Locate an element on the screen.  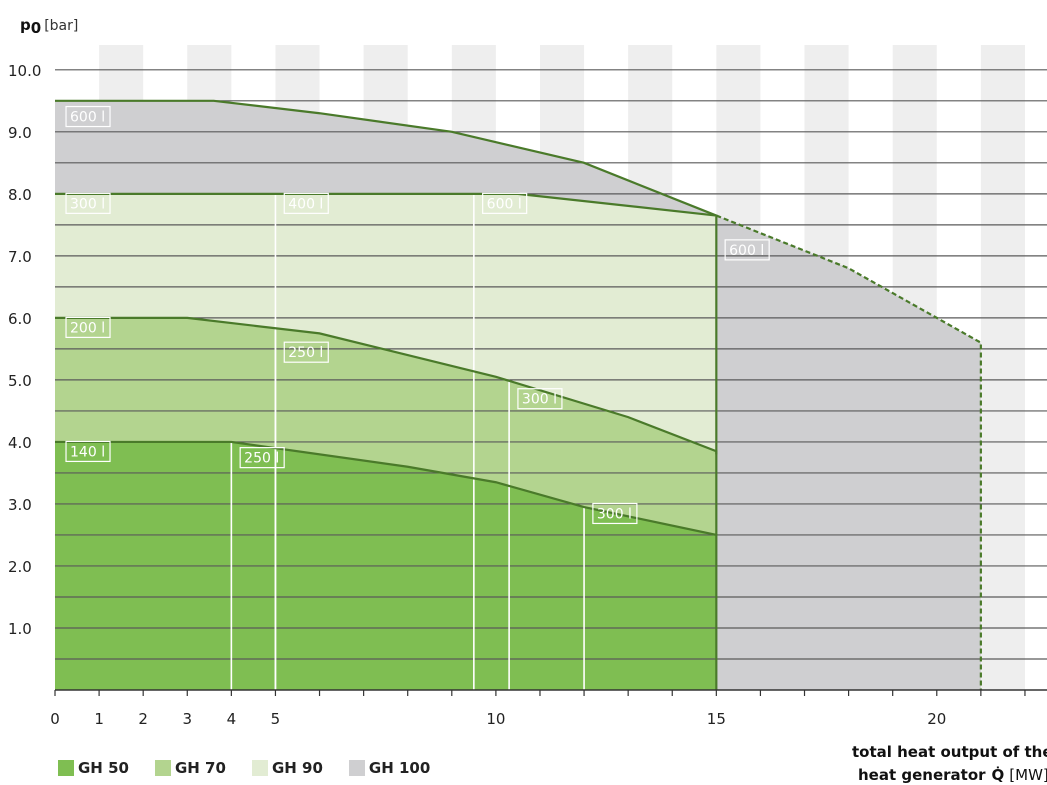
y-axis-label: p0 [bar] is located at coordinates (49, 26).